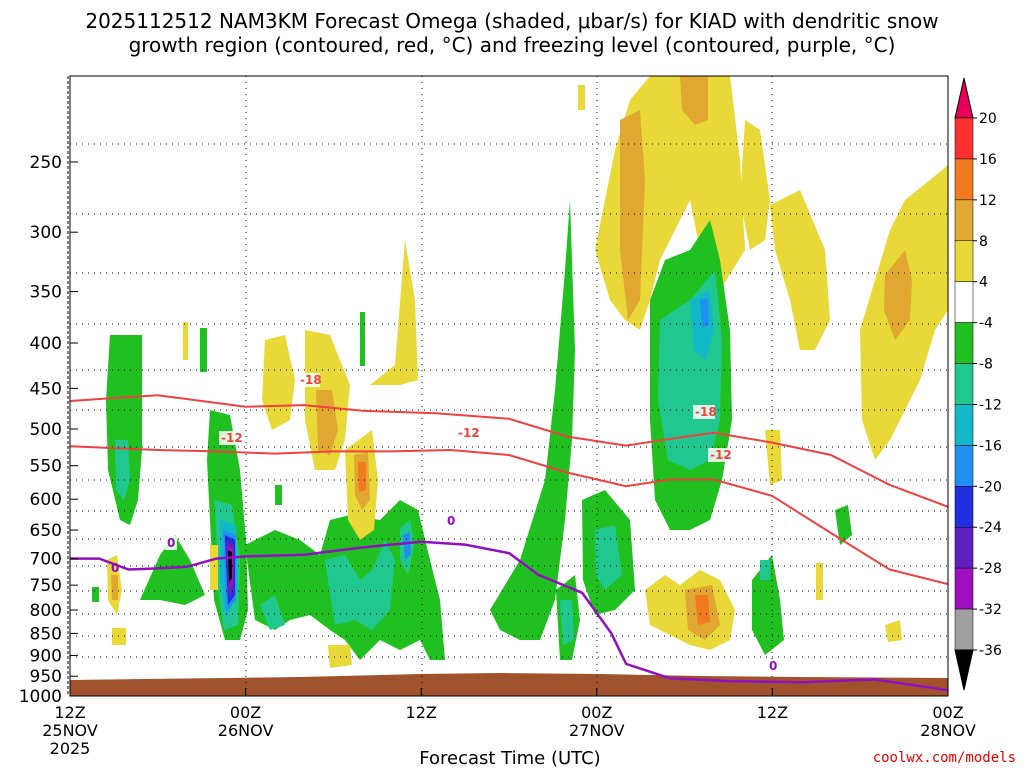 This screenshot has width=1024, height=768. What do you see at coordinates (69, 712) in the screenshot?
I see `x-tick-label-0-0: 12Z` at bounding box center [69, 712].